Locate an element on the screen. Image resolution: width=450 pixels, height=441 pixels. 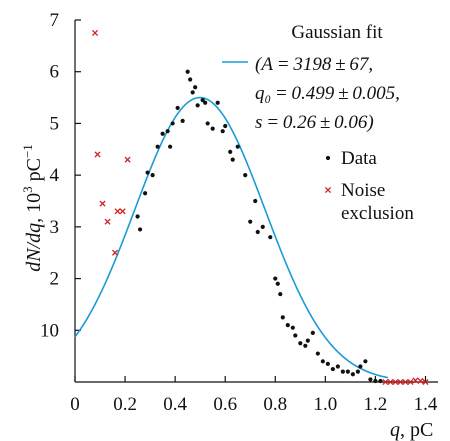
x-tick-label: 0.2 is located at coordinates (125, 404).